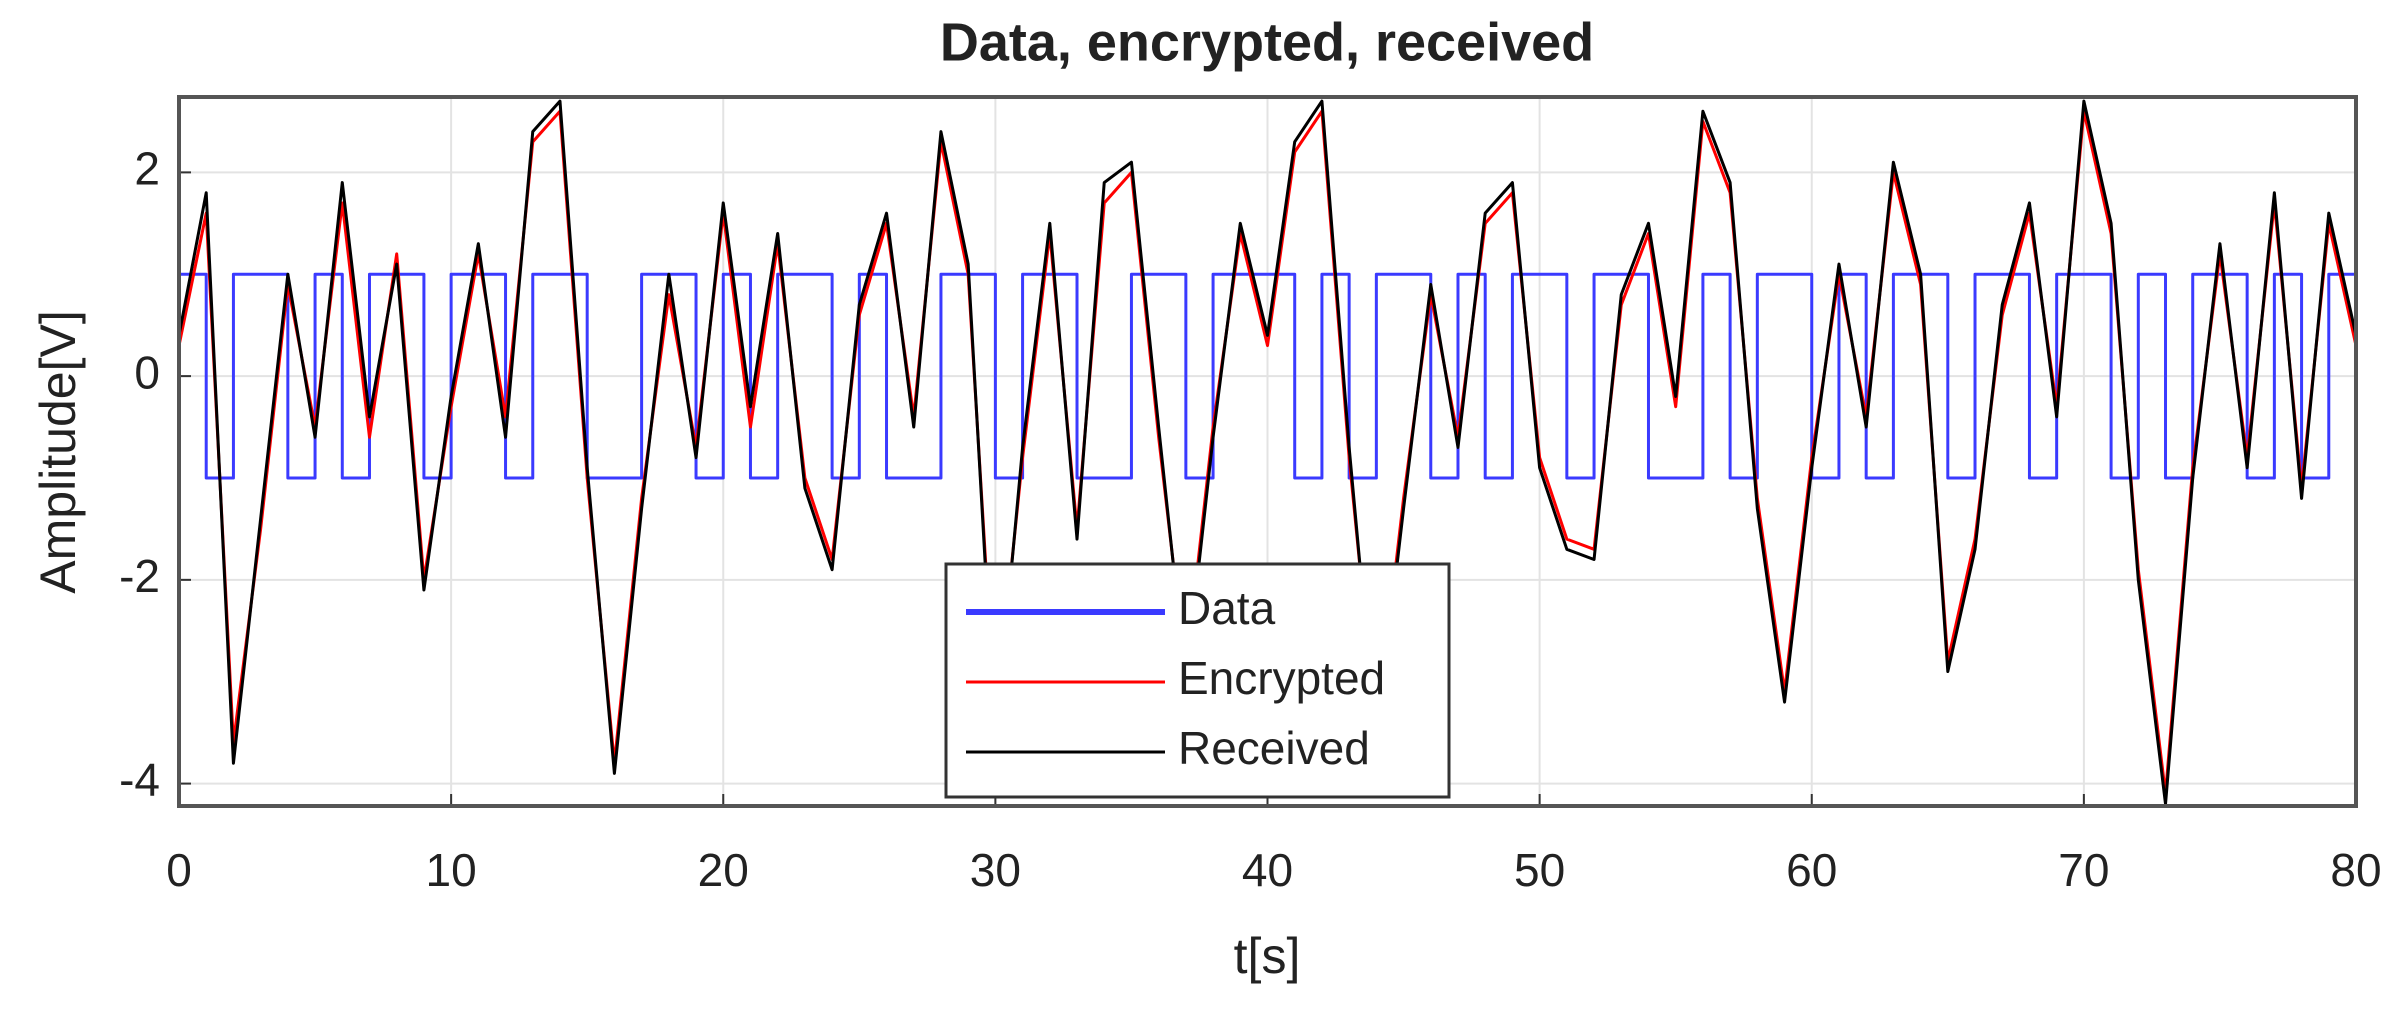 Image resolution: width=2402 pixels, height=1009 pixels. Describe the element at coordinates (139, 576) in the screenshot. I see `y-tick-label: -2` at that location.